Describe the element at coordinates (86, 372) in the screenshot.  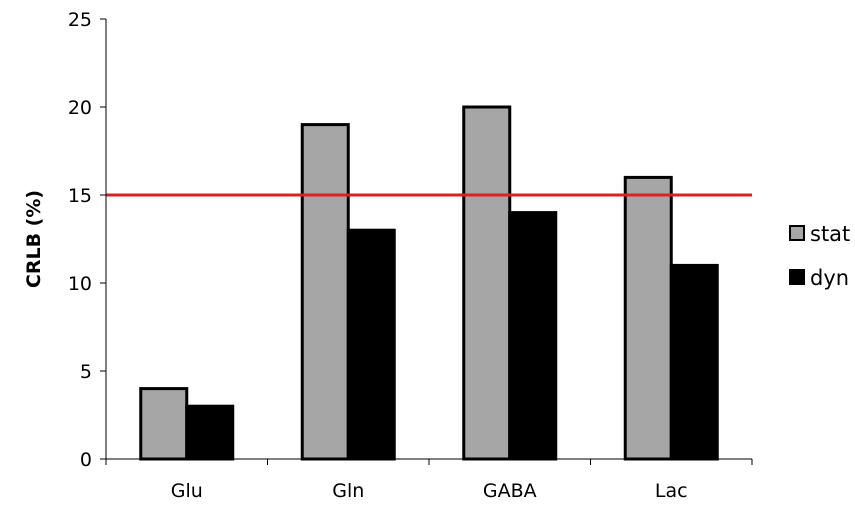
I see `y-tick-label: 5` at that location.